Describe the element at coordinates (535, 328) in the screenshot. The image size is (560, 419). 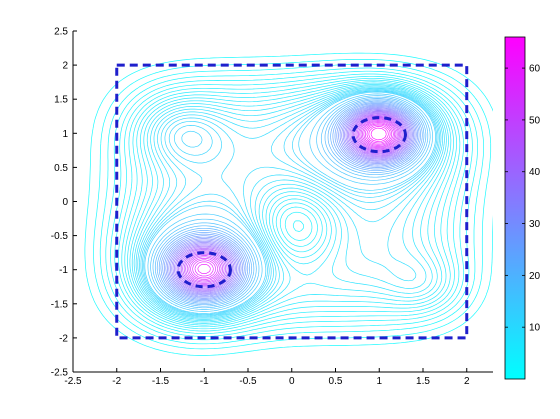
I see `colorbar-tick-label: 10` at that location.